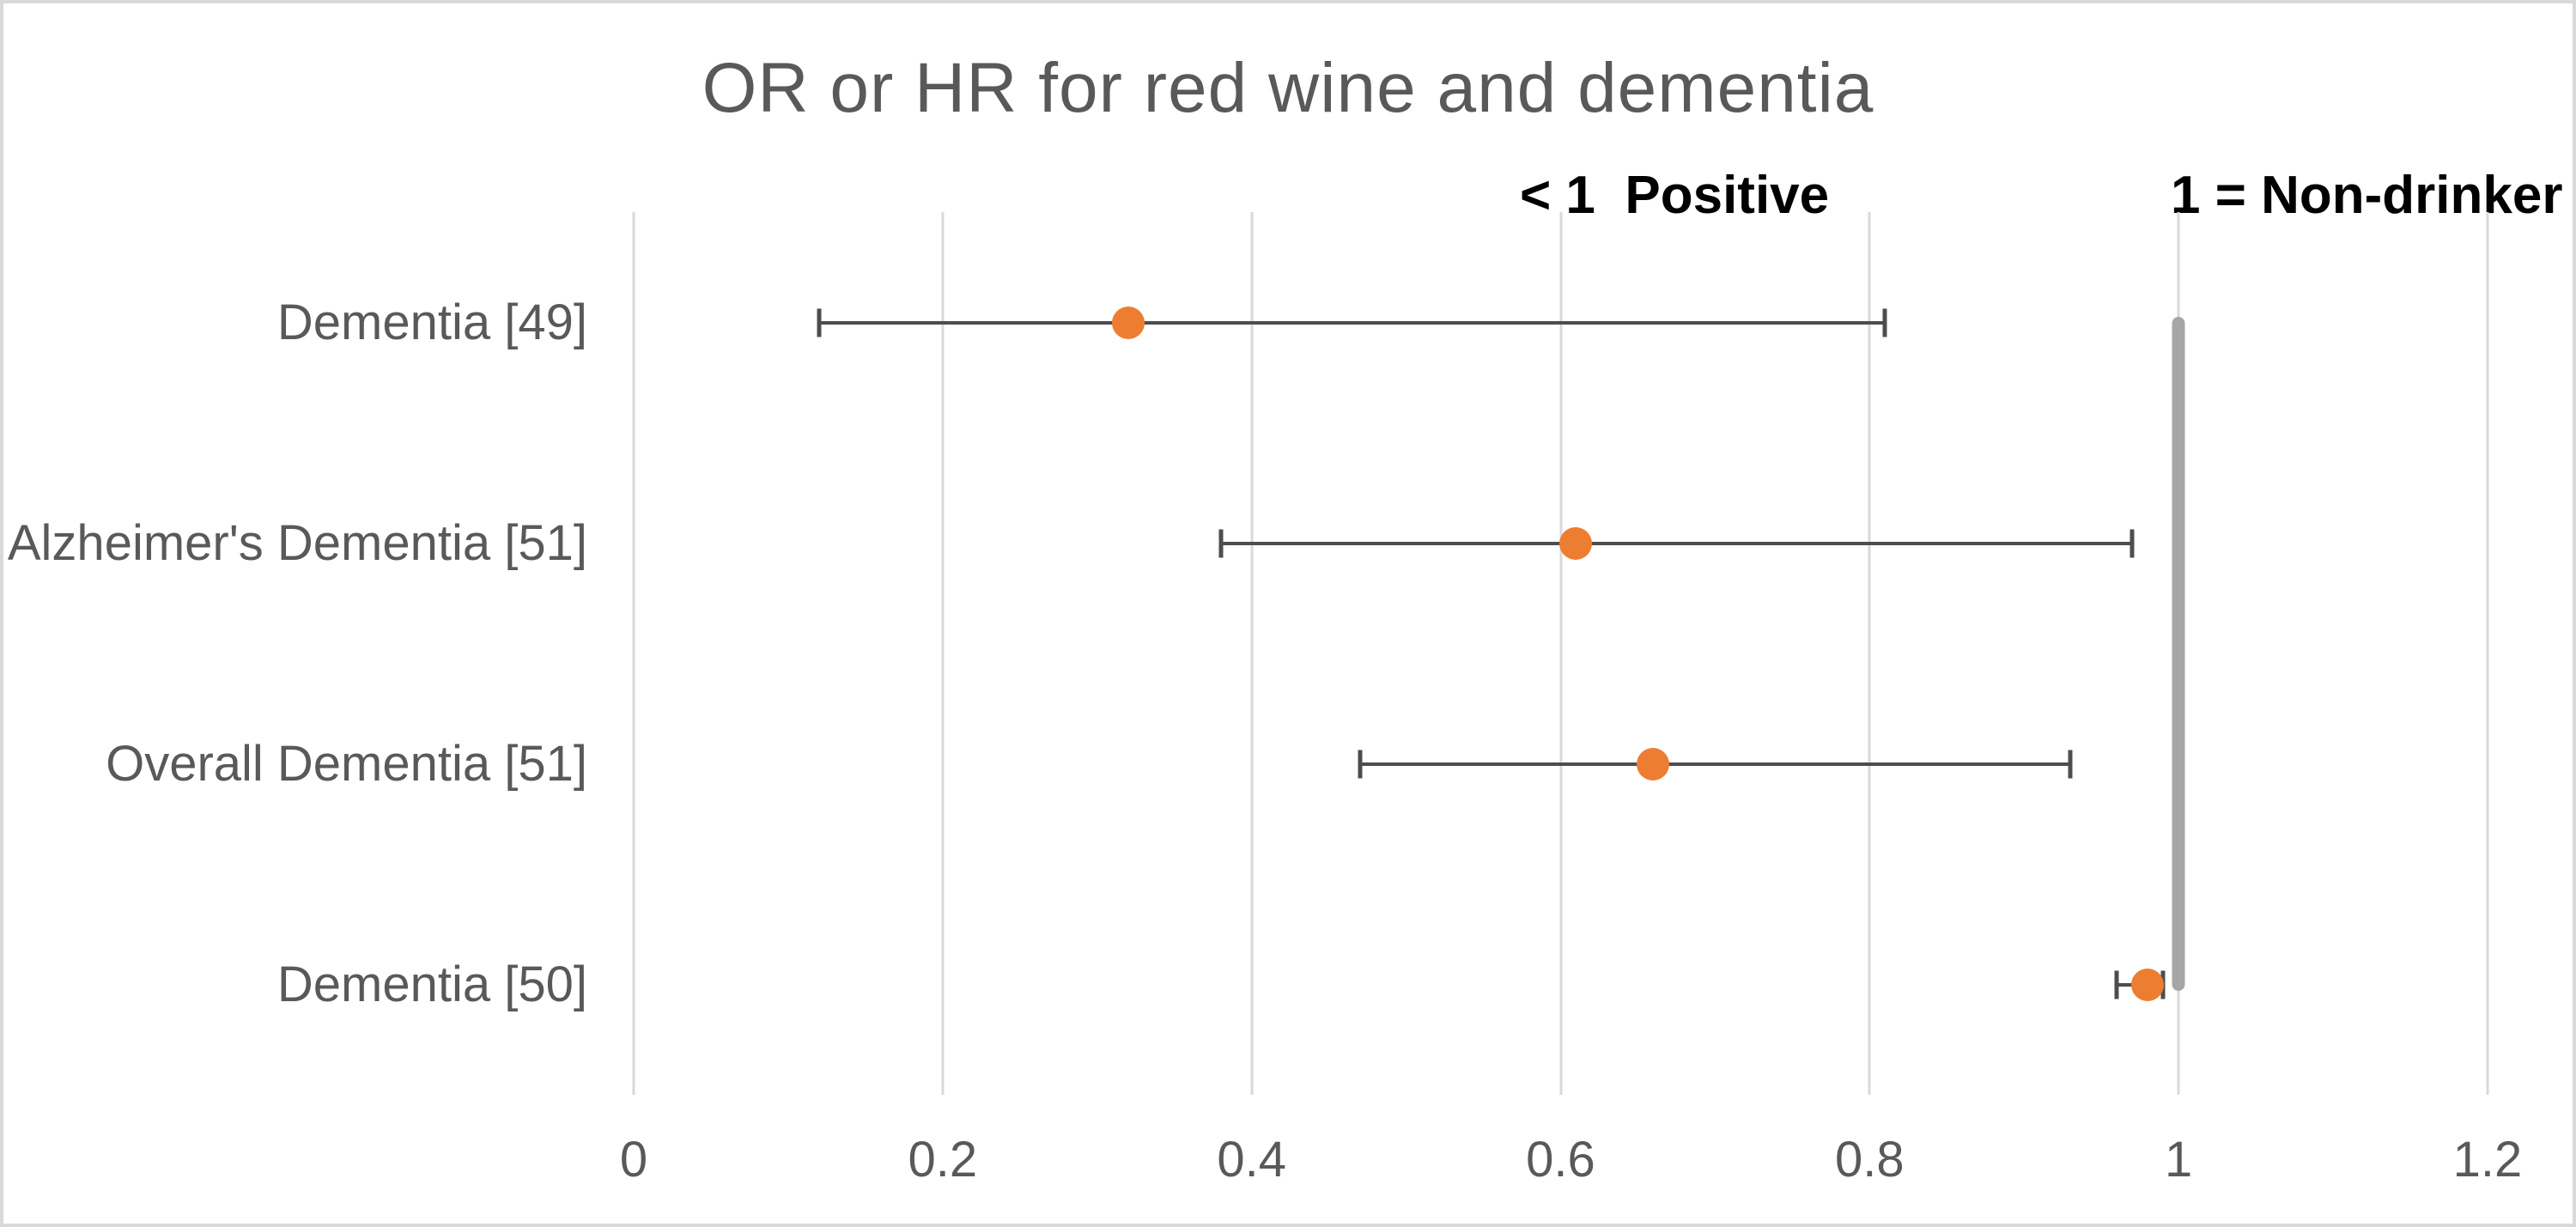 Image resolution: width=2576 pixels, height=1227 pixels. What do you see at coordinates (1251, 1160) in the screenshot?
I see `x-tick-label: 0.4` at bounding box center [1251, 1160].